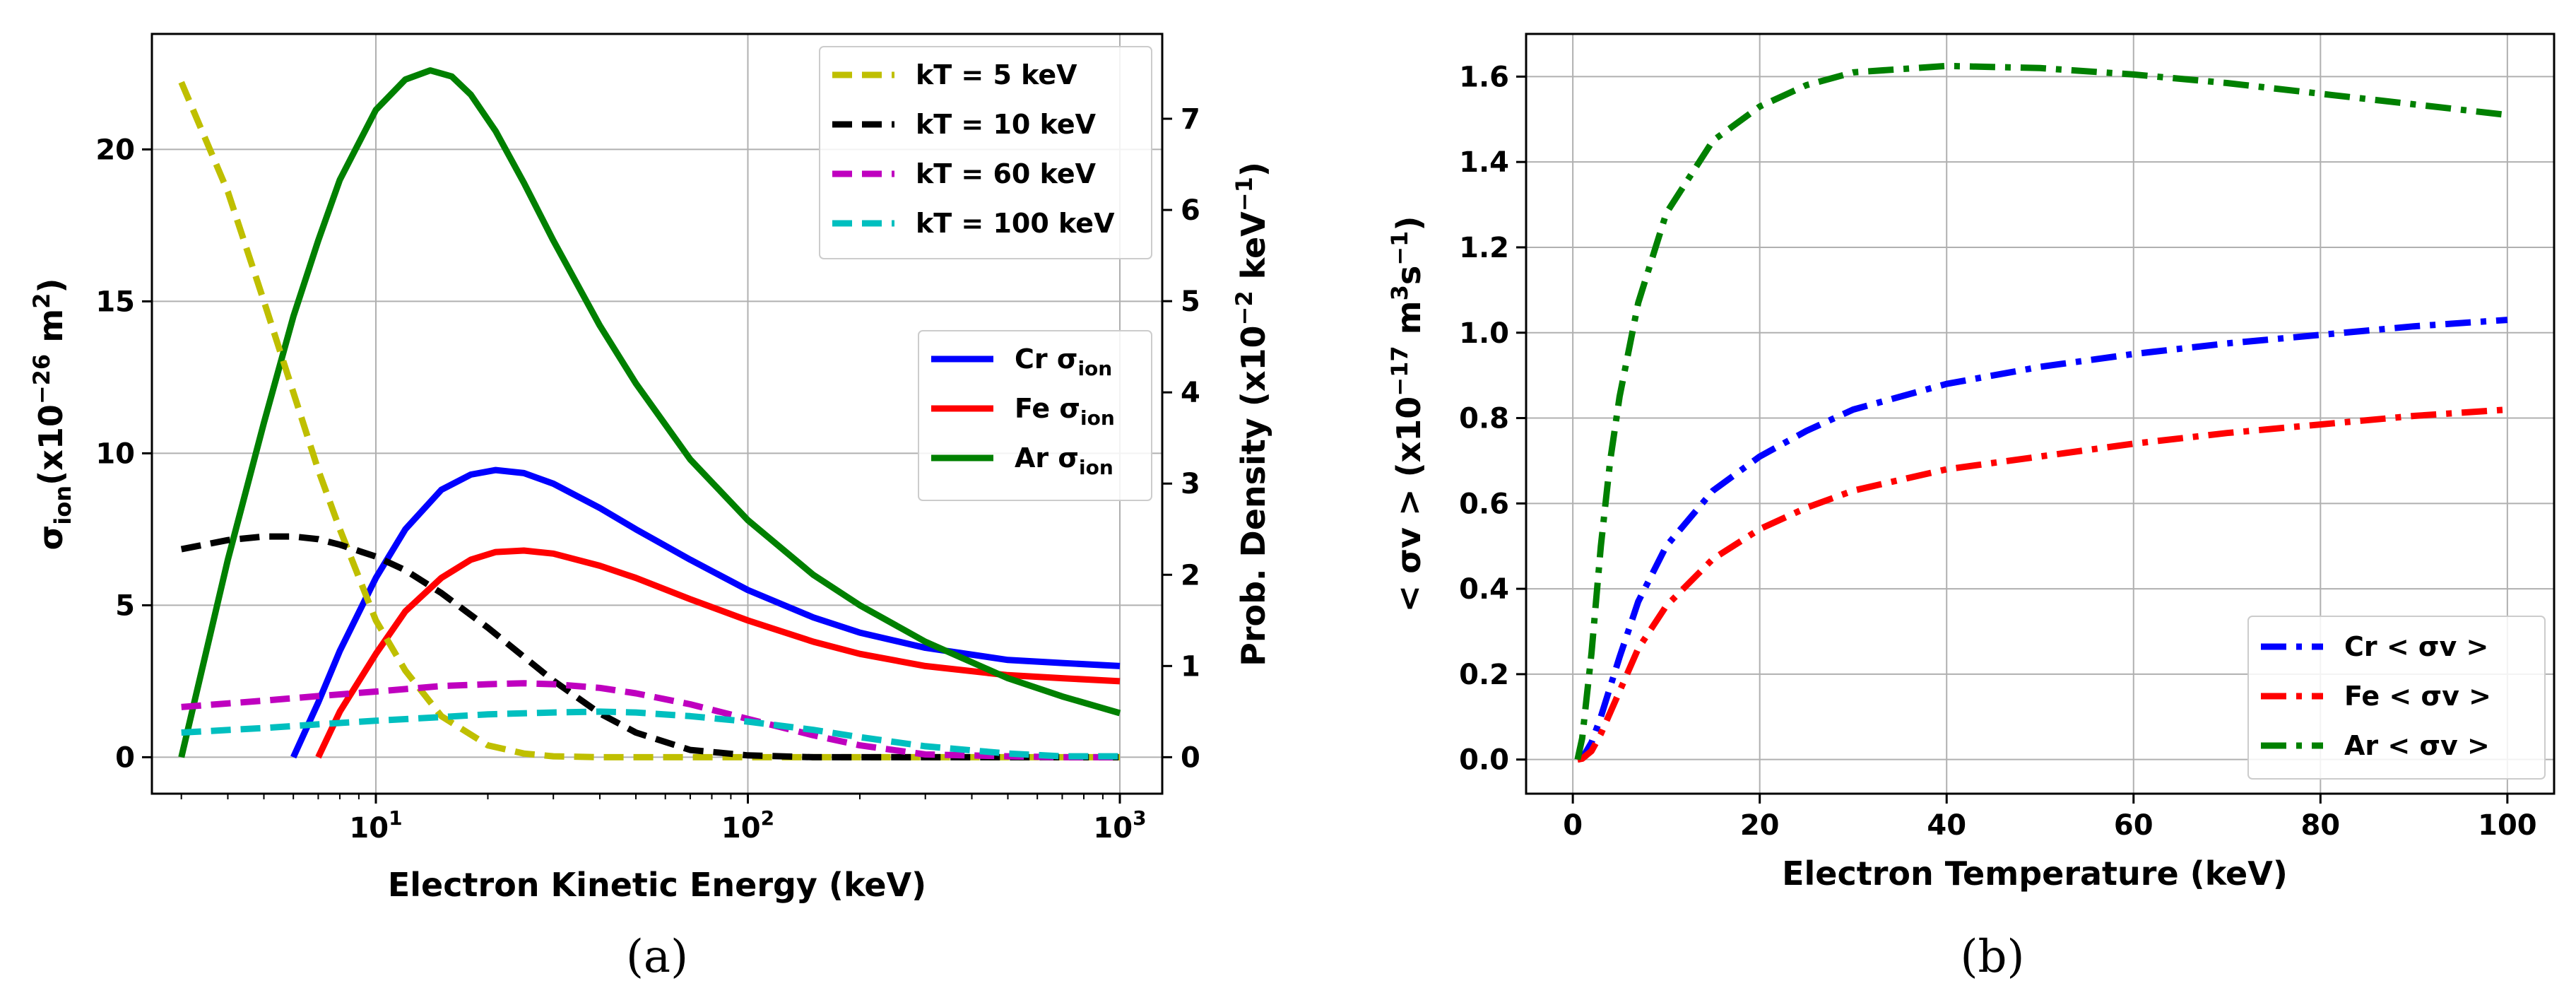  What do you see at coordinates (2416, 646) in the screenshot?
I see `legend-label-cr-sv: Cr < σv >` at bounding box center [2416, 646].